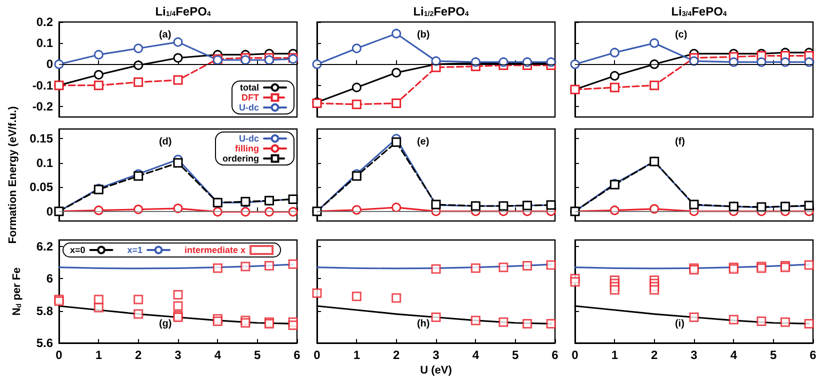  Describe the element at coordinates (165, 35) in the screenshot. I see `annotation: (a)` at that location.